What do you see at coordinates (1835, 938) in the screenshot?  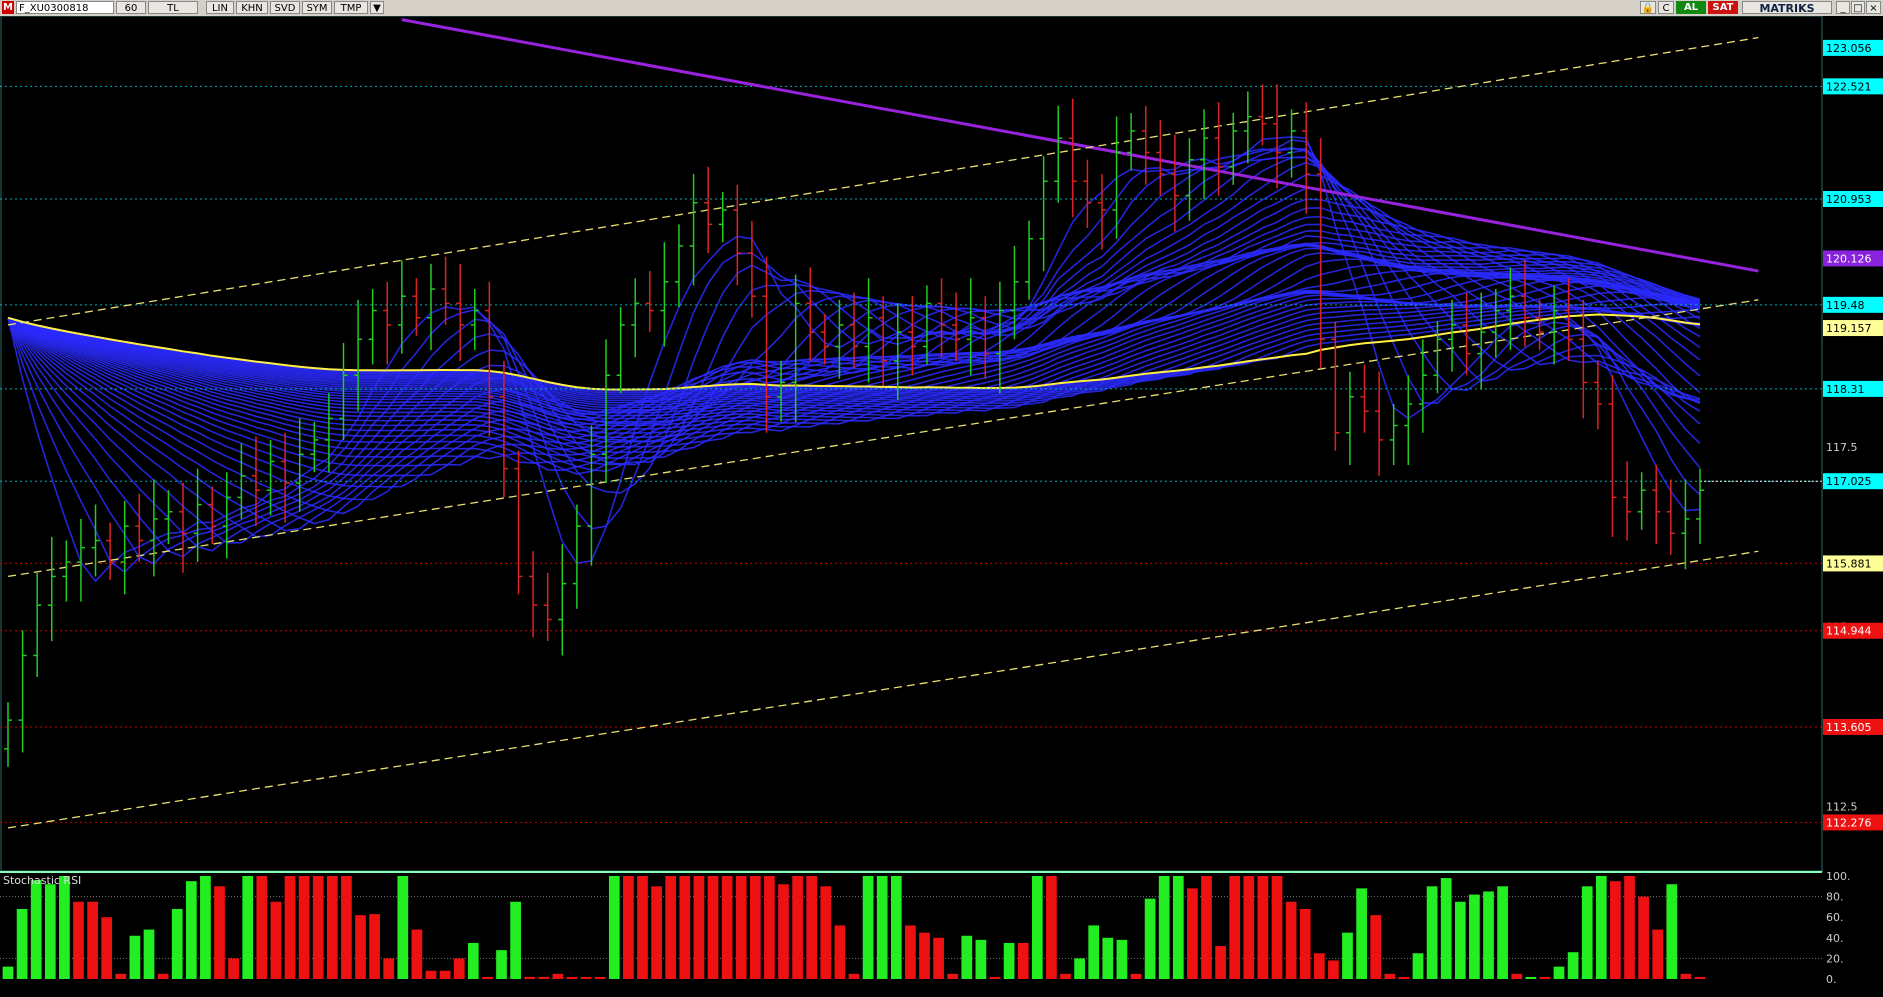 I see `osc-tick-label: 40.` at bounding box center [1835, 938].